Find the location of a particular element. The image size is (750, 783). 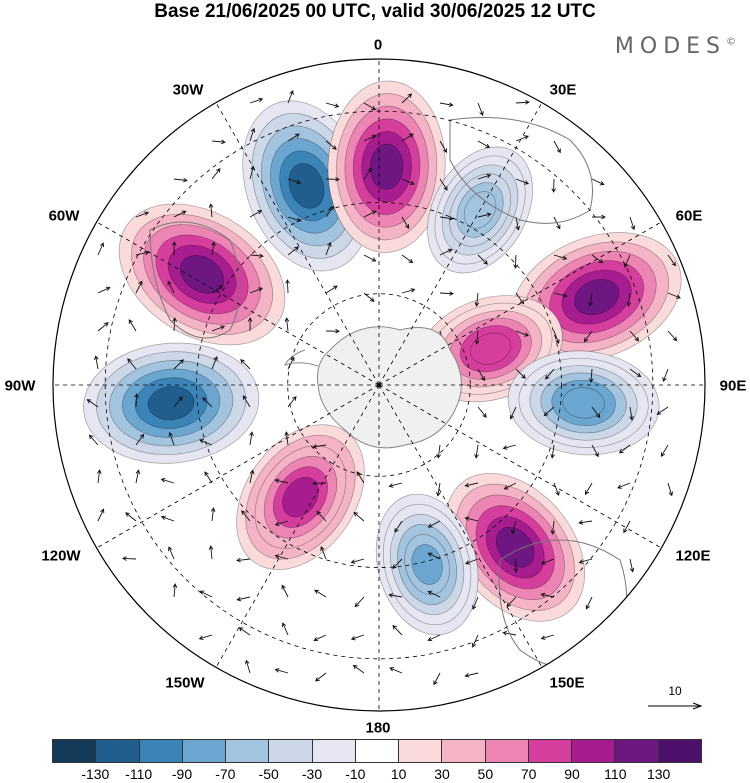

colorbar-tick-label: -70 is located at coordinates (225, 774).